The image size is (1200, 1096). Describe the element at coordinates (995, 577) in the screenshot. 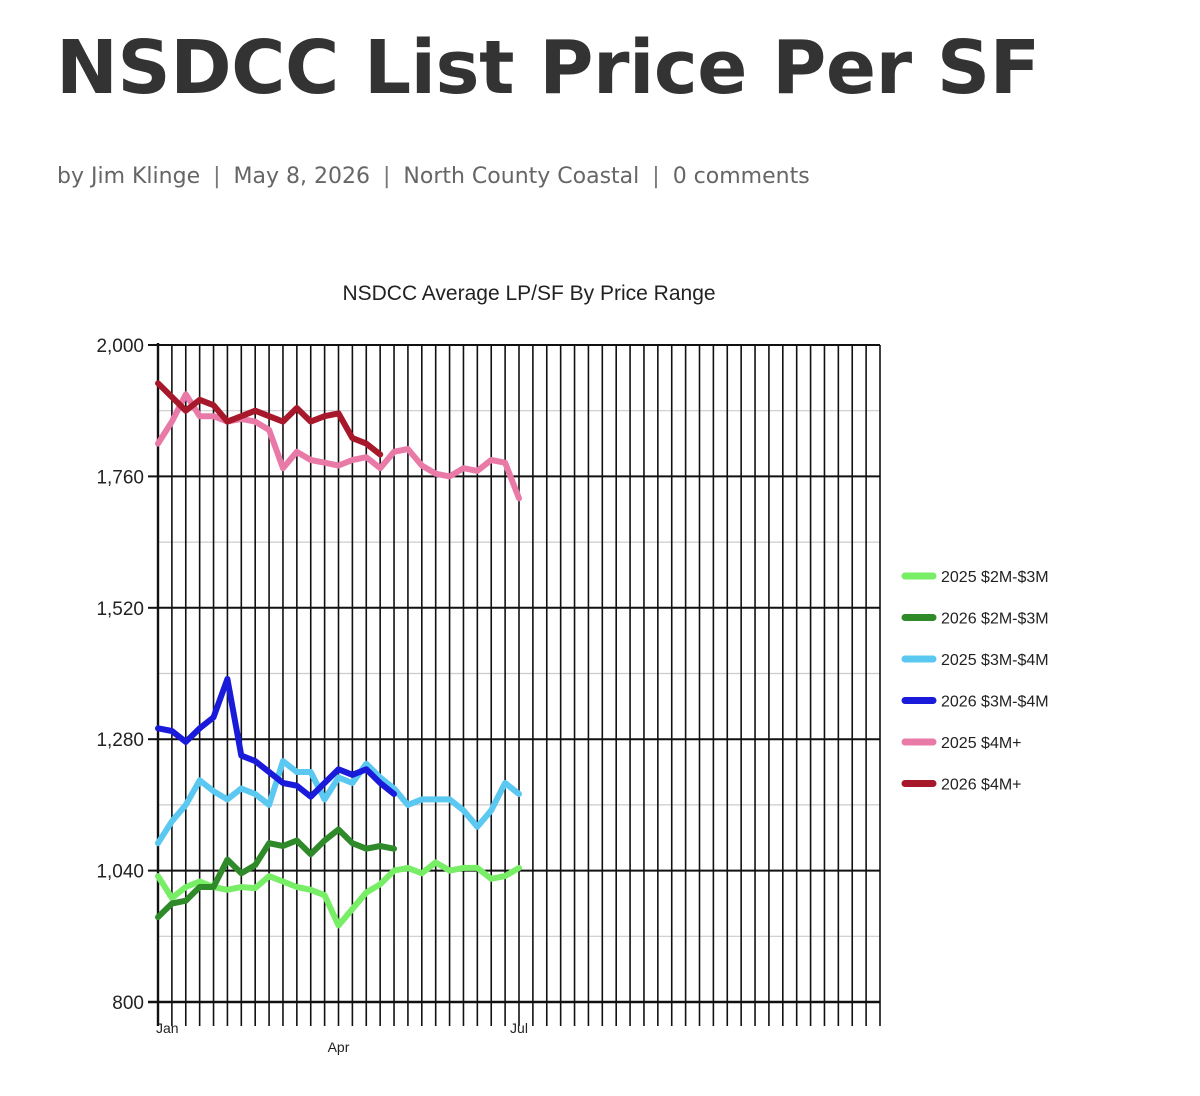

I see `legend-label: 2025 $2M-$3M` at that location.